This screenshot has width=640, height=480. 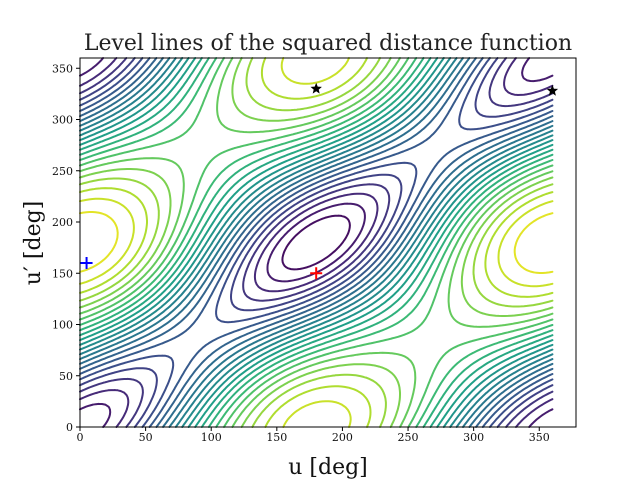 I want to click on y-tick-label: 350, so click(x=62, y=68).